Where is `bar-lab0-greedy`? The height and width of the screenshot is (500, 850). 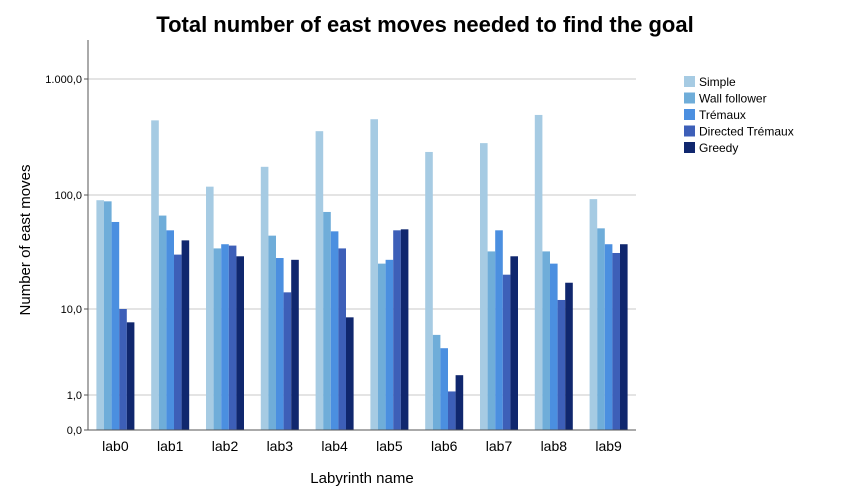
bar-lab0-greedy is located at coordinates (130, 376).